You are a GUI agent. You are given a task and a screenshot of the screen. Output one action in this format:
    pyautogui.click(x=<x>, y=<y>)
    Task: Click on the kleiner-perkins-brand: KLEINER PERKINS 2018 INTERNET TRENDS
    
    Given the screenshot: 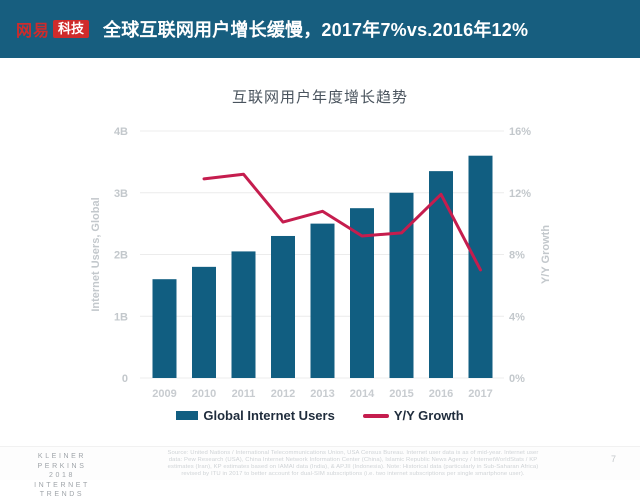 What is the action you would take?
    pyautogui.click(x=62, y=476)
    